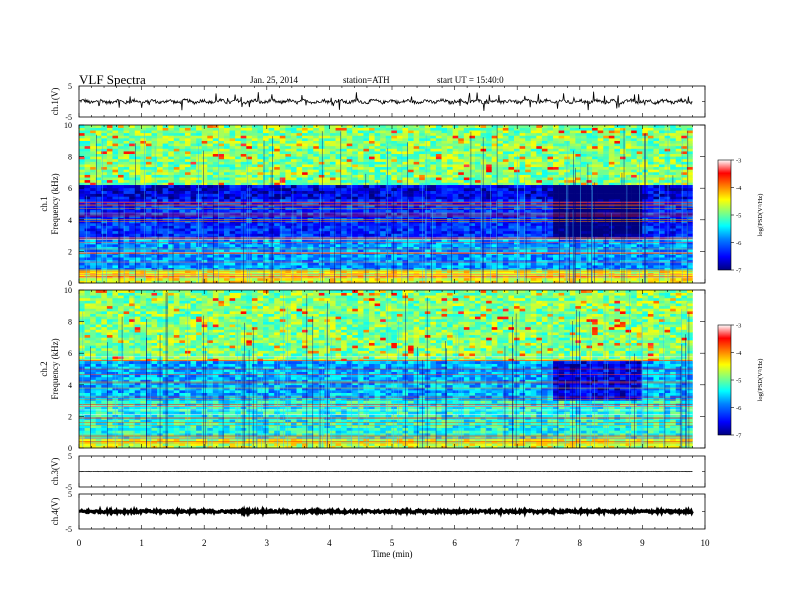 The height and width of the screenshot is (612, 792). What do you see at coordinates (739, 271) in the screenshot?
I see `ch1-spectrogram-panel-colorbar-tick--7: -7` at bounding box center [739, 271].